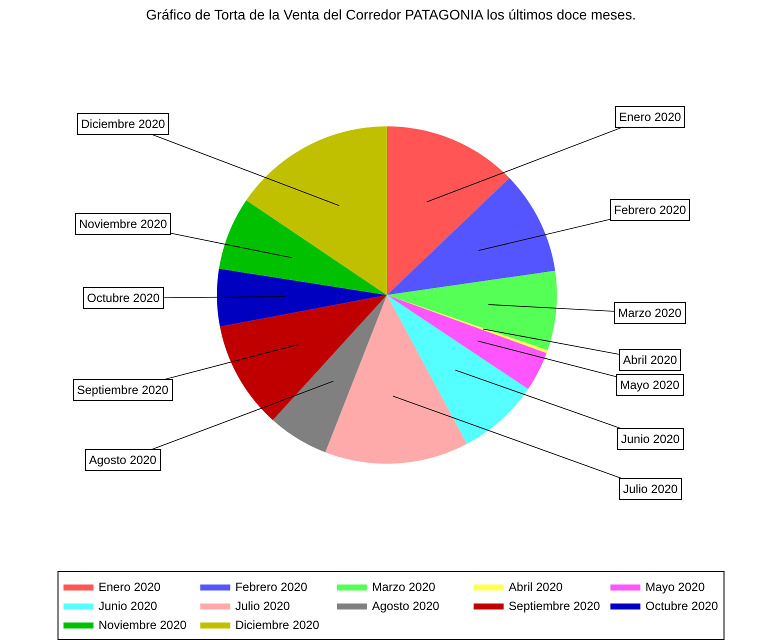 This screenshot has height=640, width=782. What do you see at coordinates (681, 606) in the screenshot?
I see `legend-label: Octubre 2020` at bounding box center [681, 606].